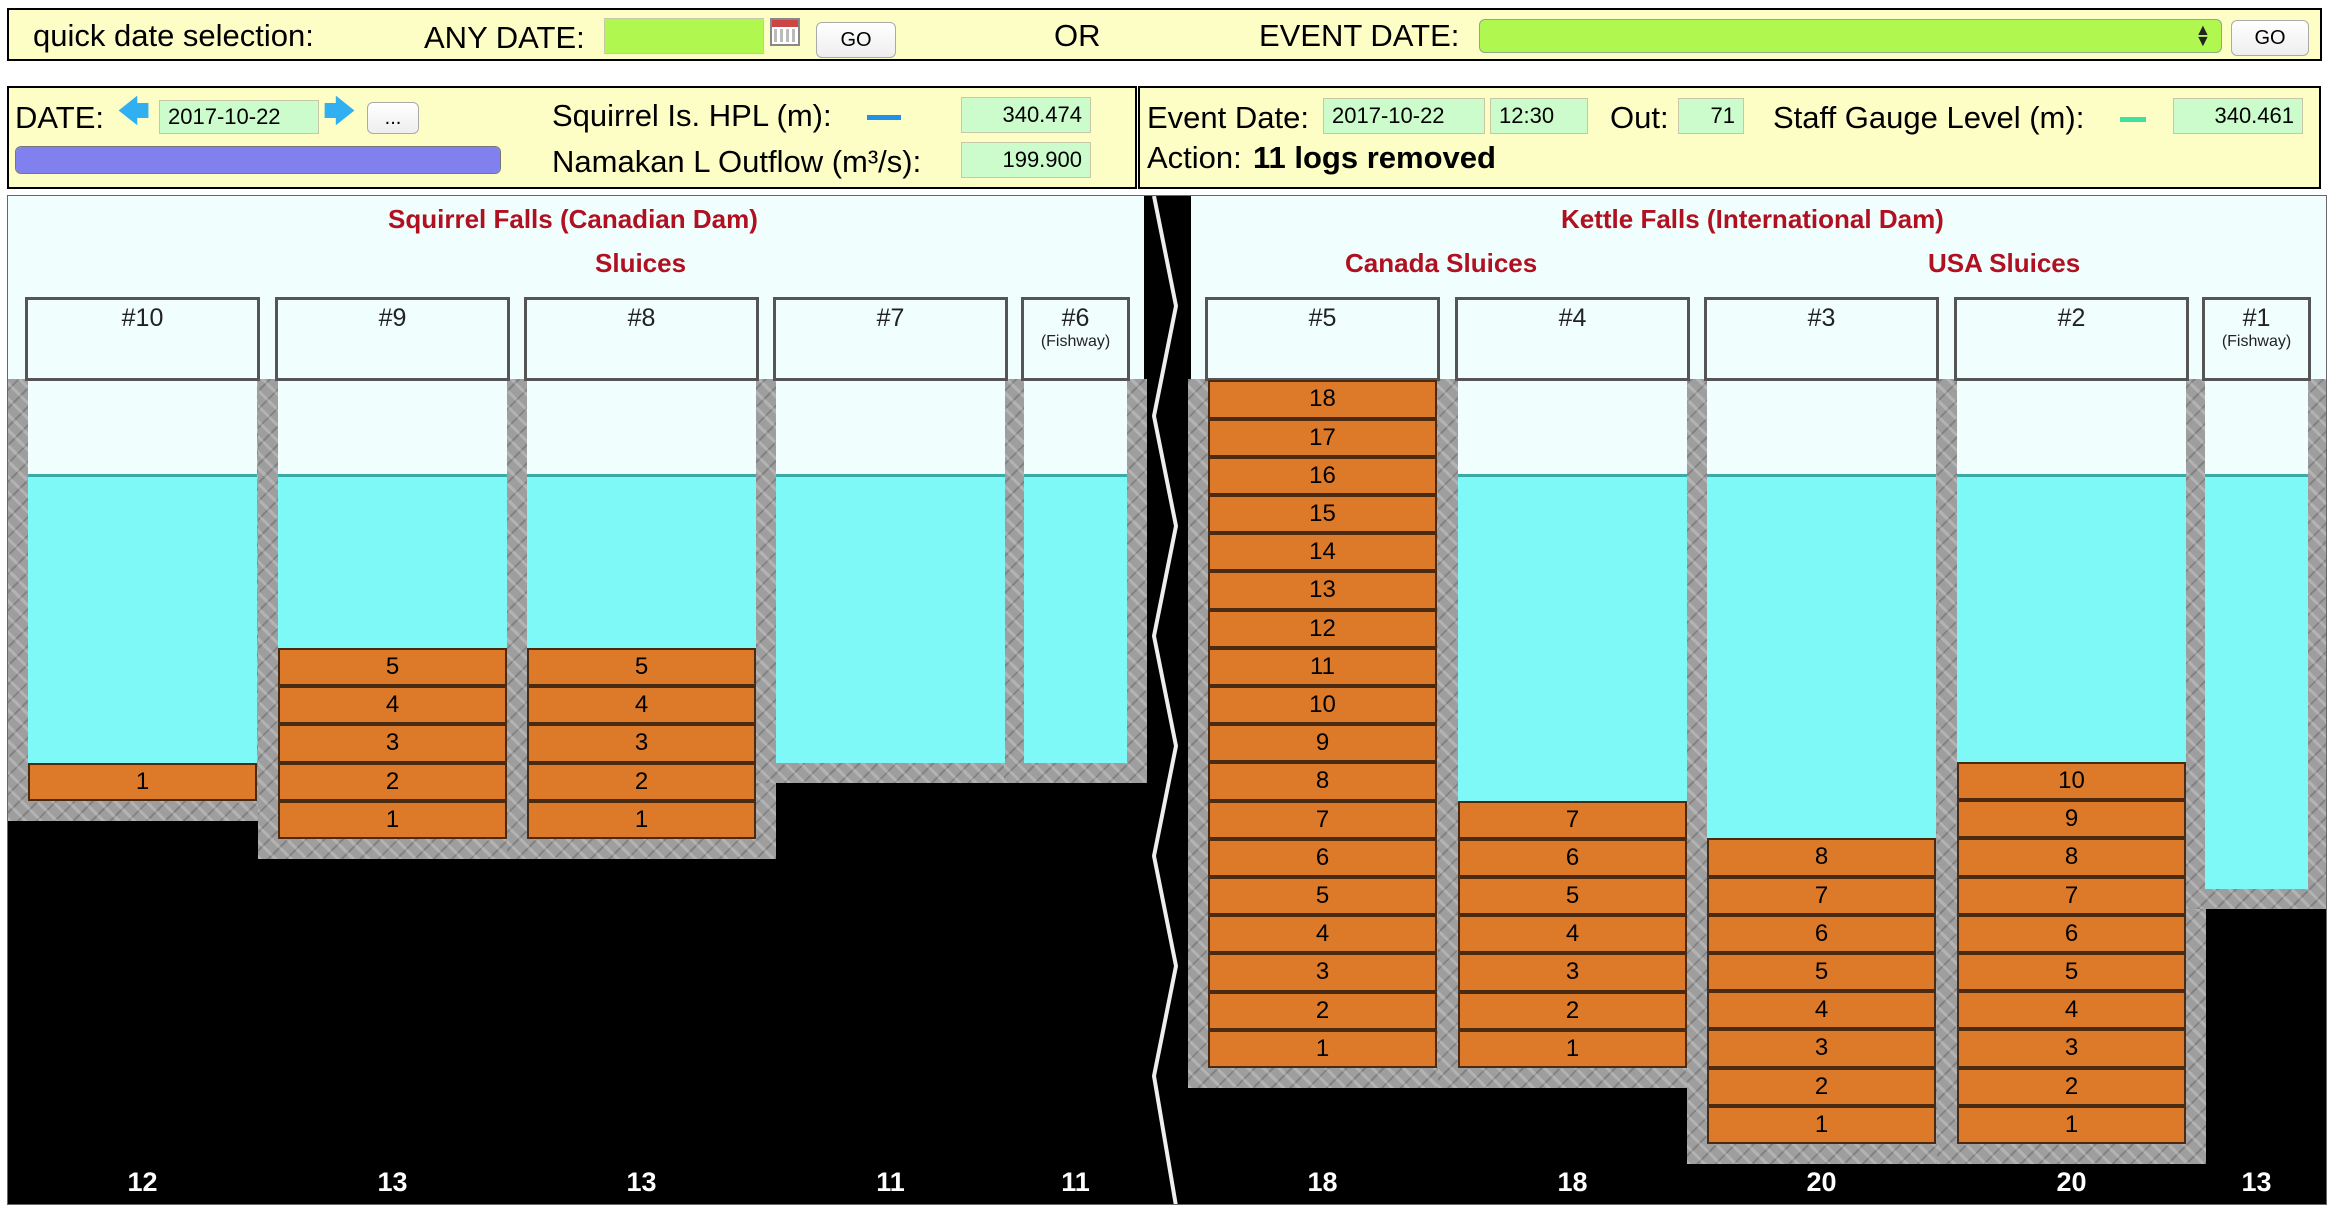 This screenshot has height=1214, width=2336. I want to click on sluice-note: (Fishway), so click(1075, 341).